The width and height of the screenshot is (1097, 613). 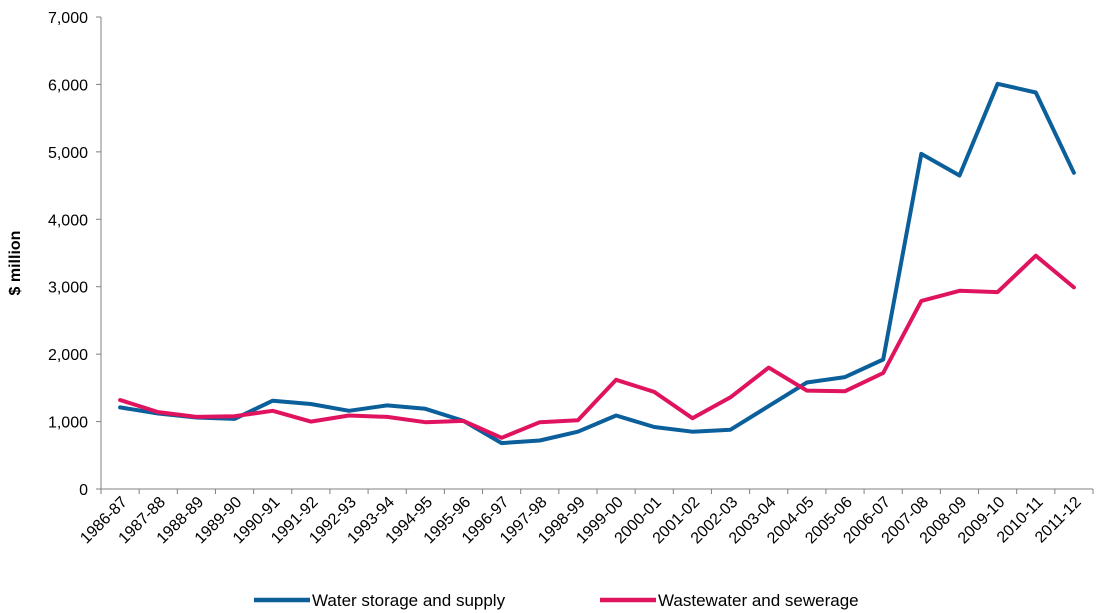 What do you see at coordinates (68, 423) in the screenshot?
I see `y-tick-label: 1,000` at bounding box center [68, 423].